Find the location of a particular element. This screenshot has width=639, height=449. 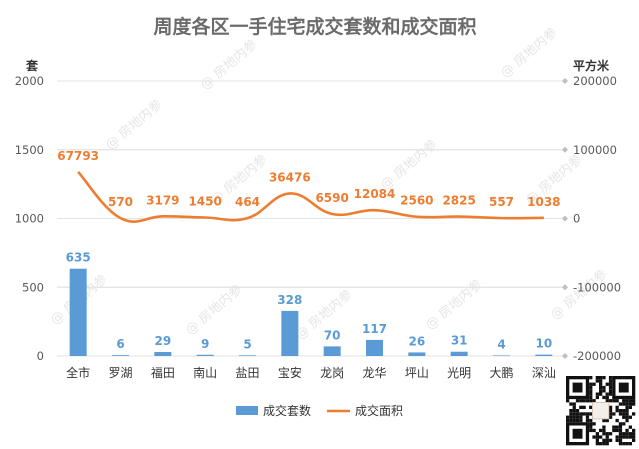

right-axis-unit: 平方米 is located at coordinates (591, 65).